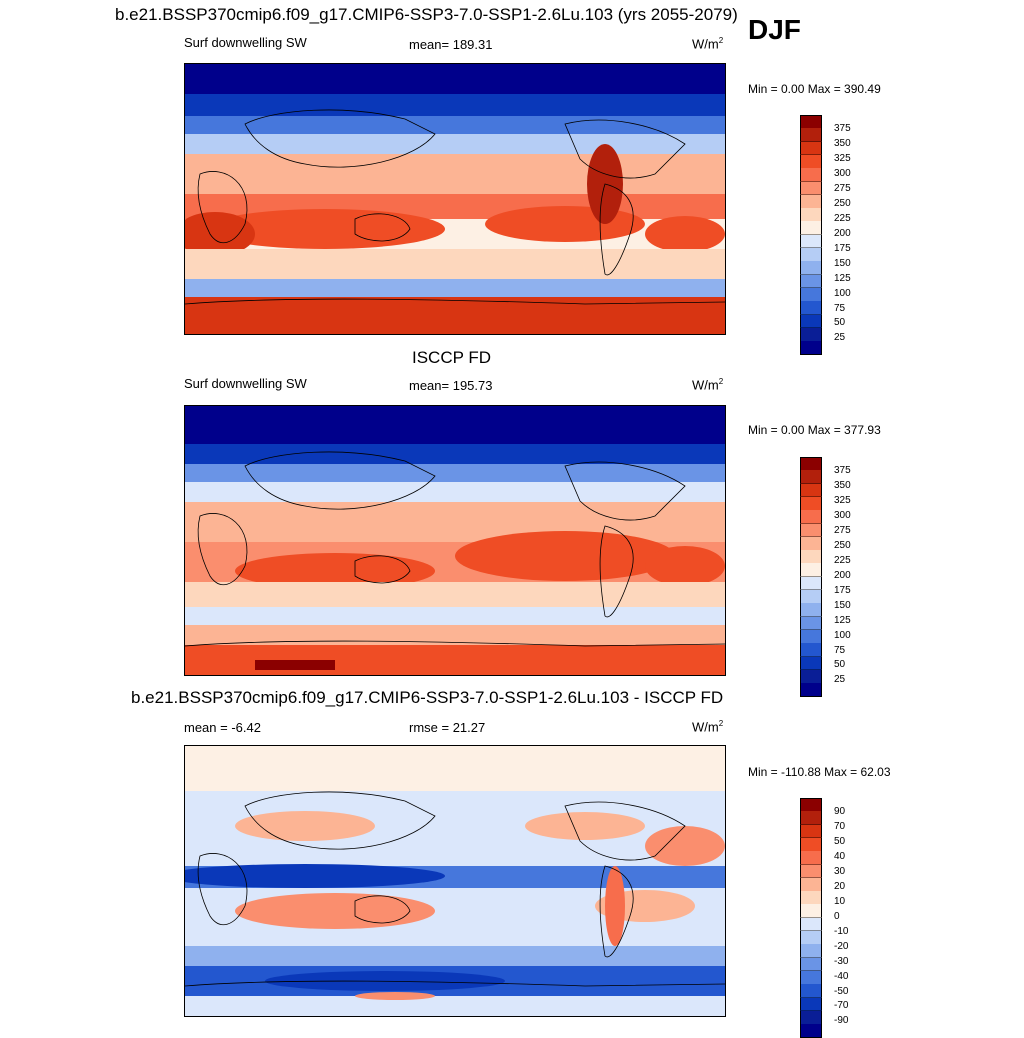  I want to click on colorbar-tick-label: 40, so click(840, 856).